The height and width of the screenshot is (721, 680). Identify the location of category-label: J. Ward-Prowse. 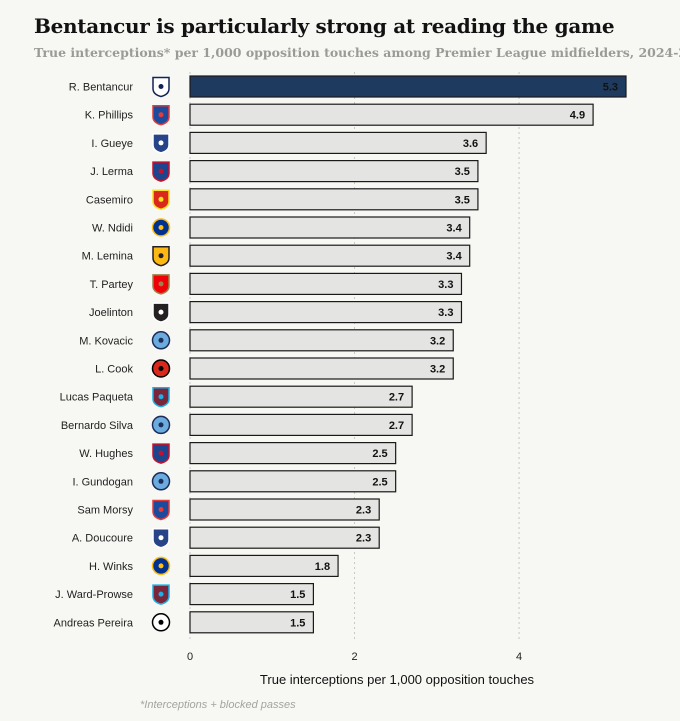
(94, 595).